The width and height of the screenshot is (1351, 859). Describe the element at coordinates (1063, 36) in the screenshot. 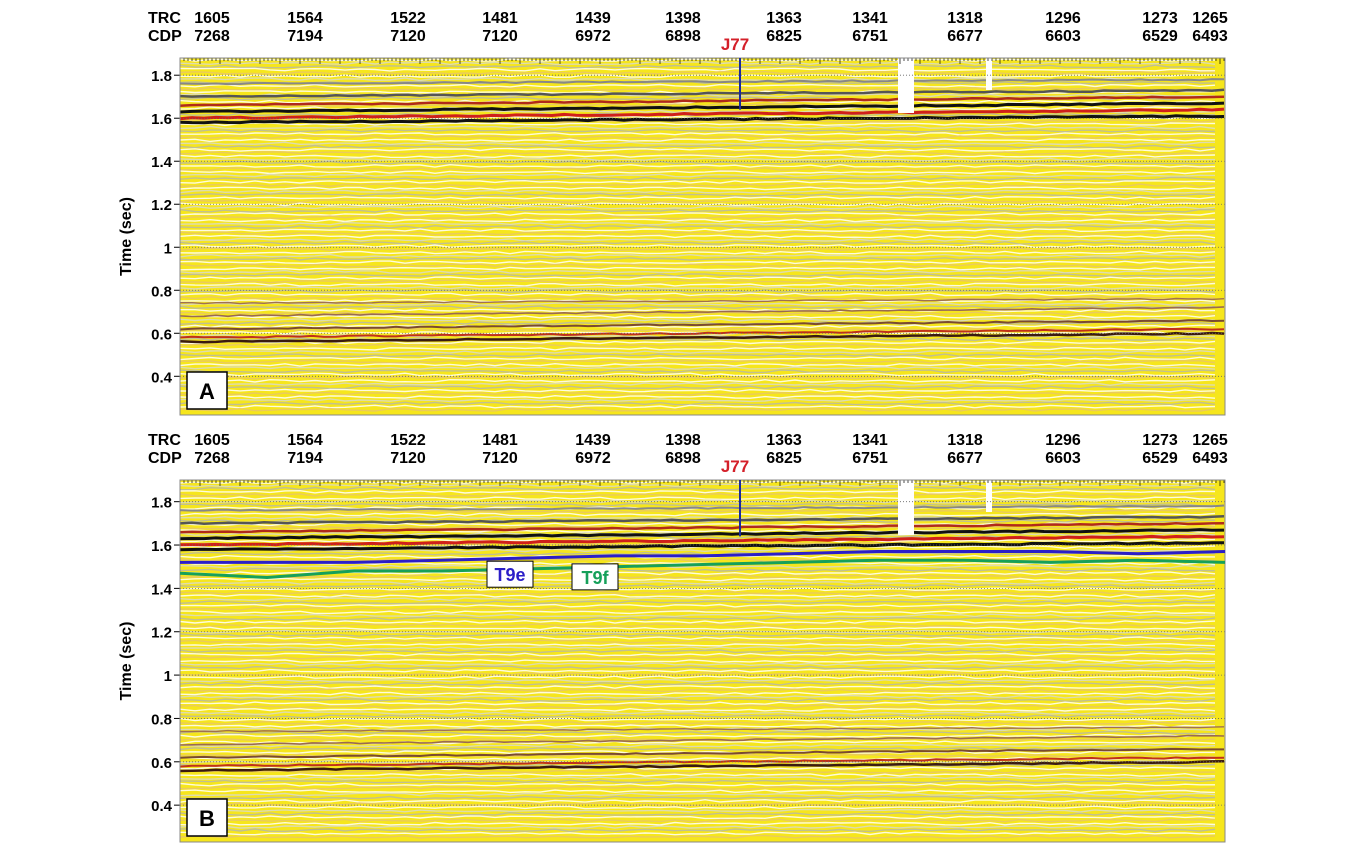

I see `cdp-label: 6603` at that location.